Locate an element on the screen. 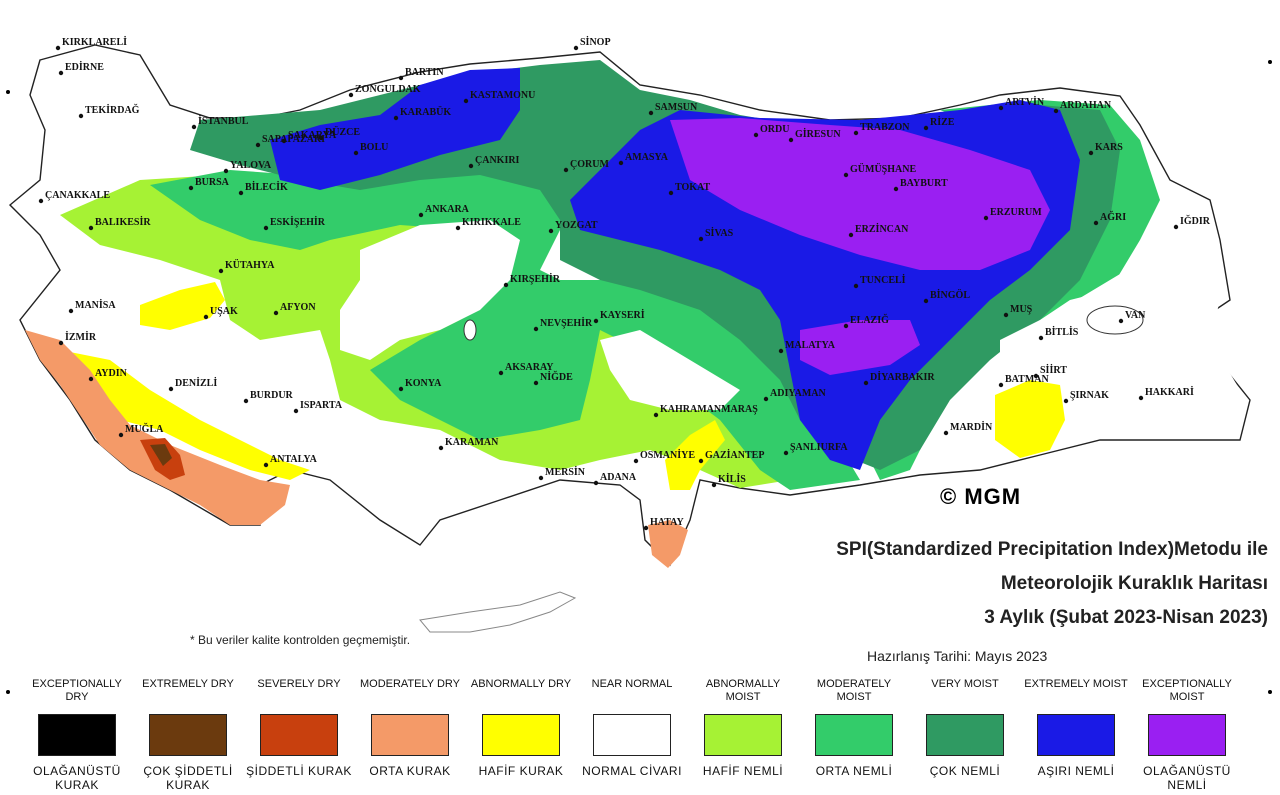 This screenshot has height=795, width=1280. city-label: ADIYAMAN is located at coordinates (798, 393).